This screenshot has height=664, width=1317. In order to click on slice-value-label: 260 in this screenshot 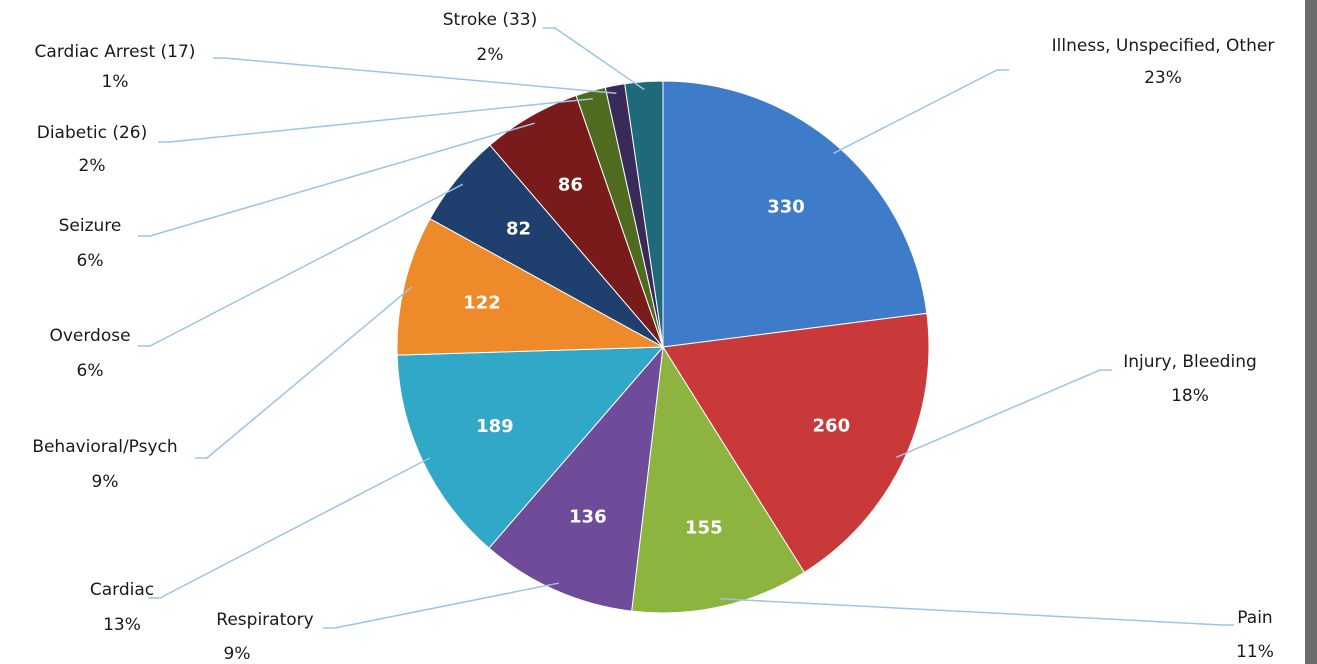, I will do `click(832, 426)`.